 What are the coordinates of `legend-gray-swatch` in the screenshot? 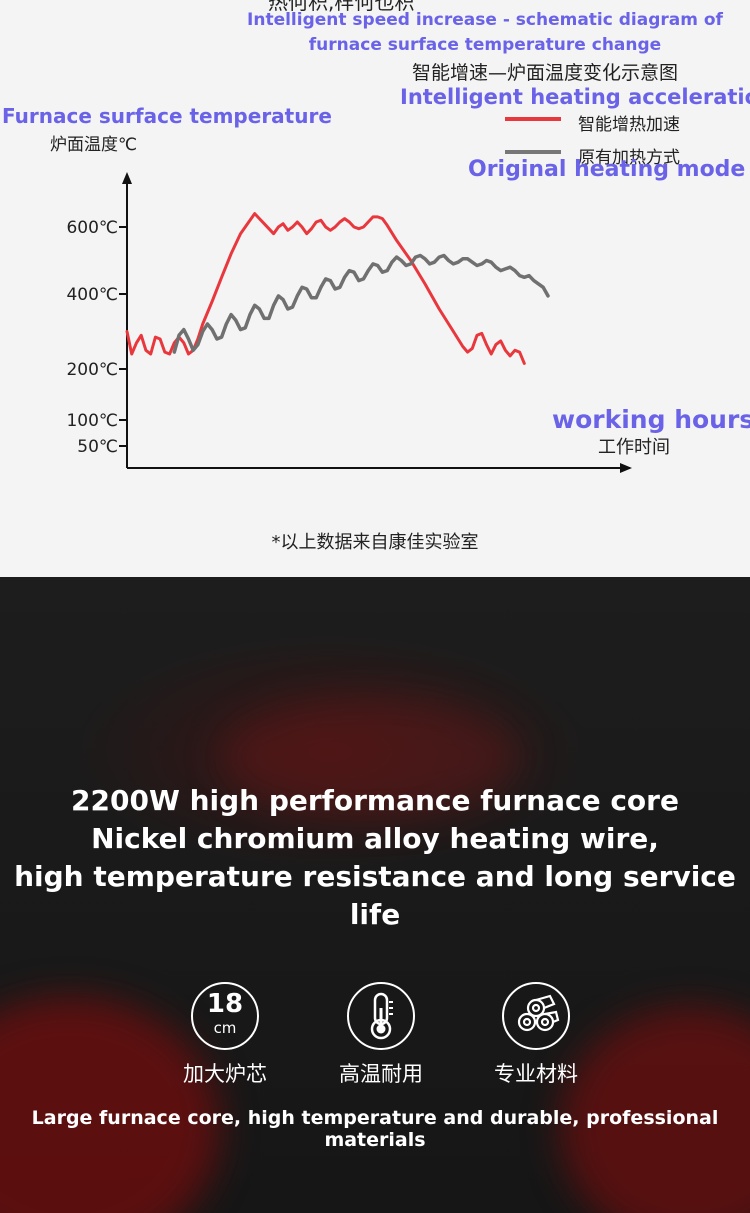 It's located at (533, 152).